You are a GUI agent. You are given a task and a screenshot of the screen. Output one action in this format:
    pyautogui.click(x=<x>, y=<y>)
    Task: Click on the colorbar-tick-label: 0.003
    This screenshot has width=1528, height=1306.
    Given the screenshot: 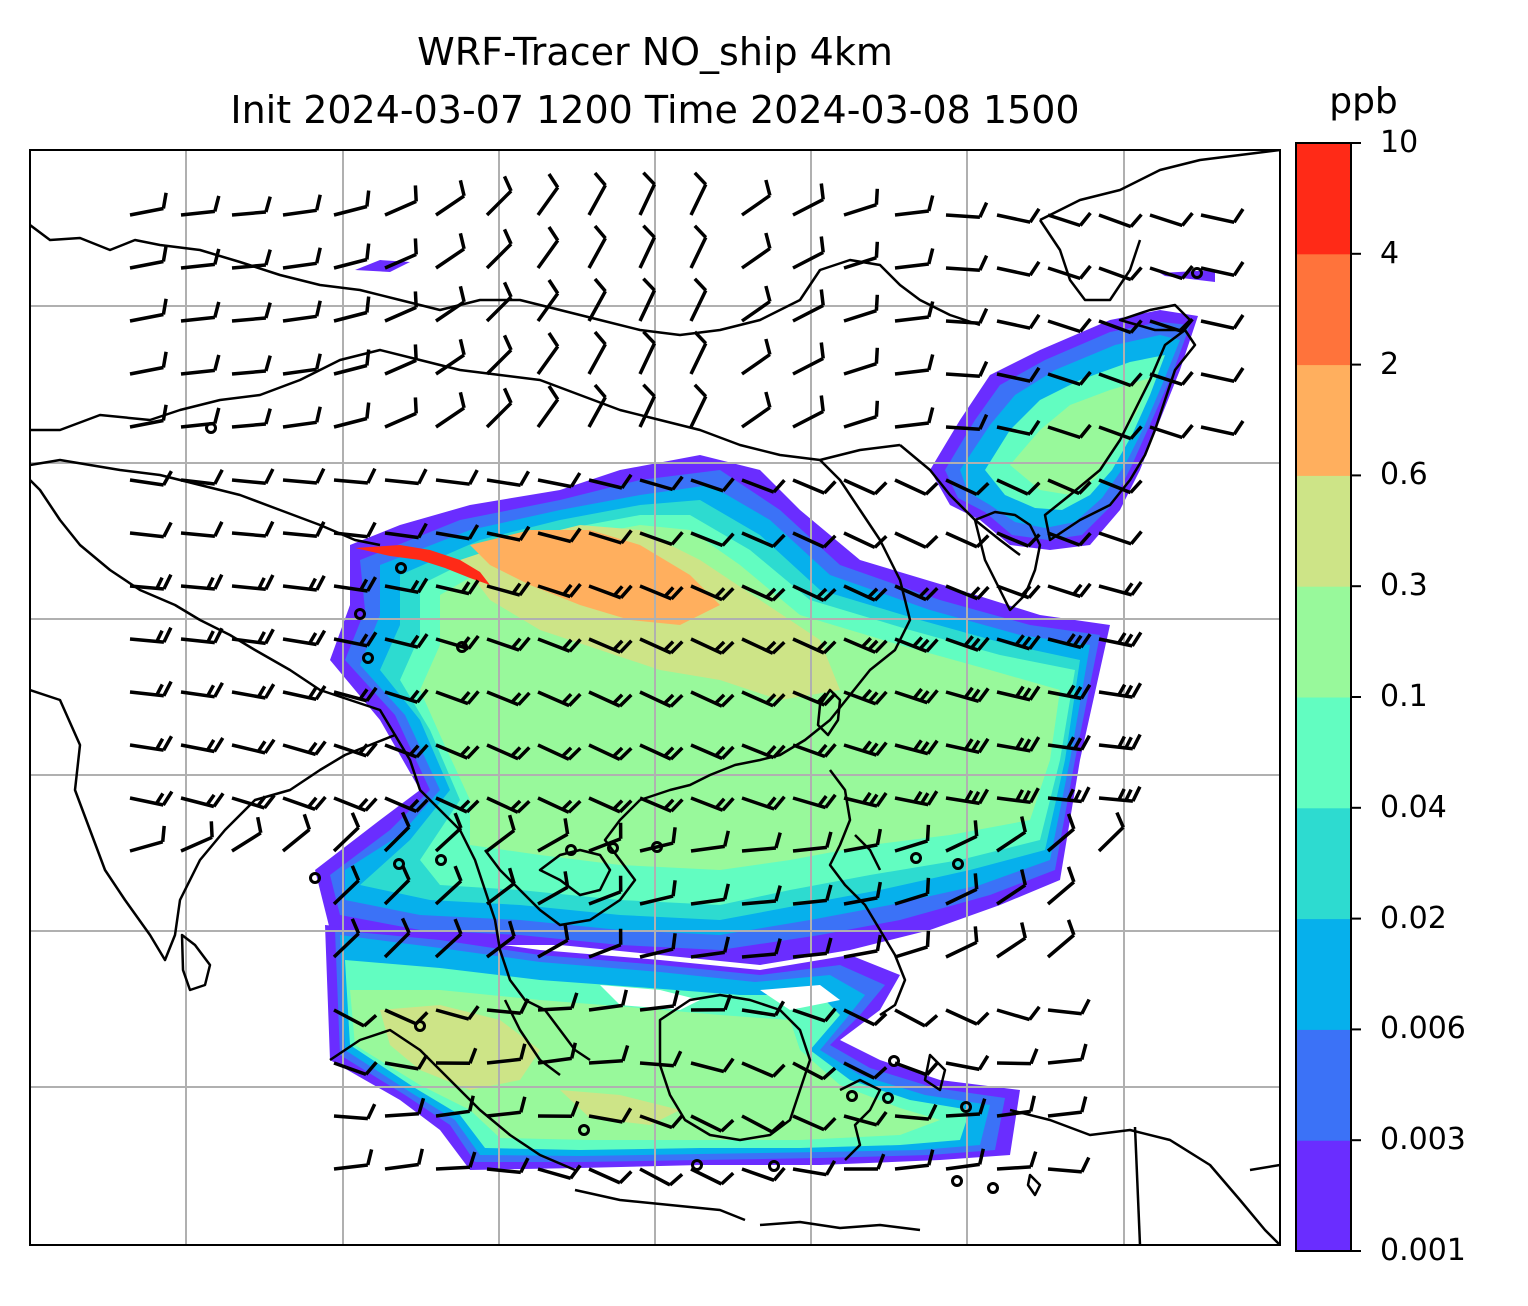 What is the action you would take?
    pyautogui.click(x=1423, y=1140)
    